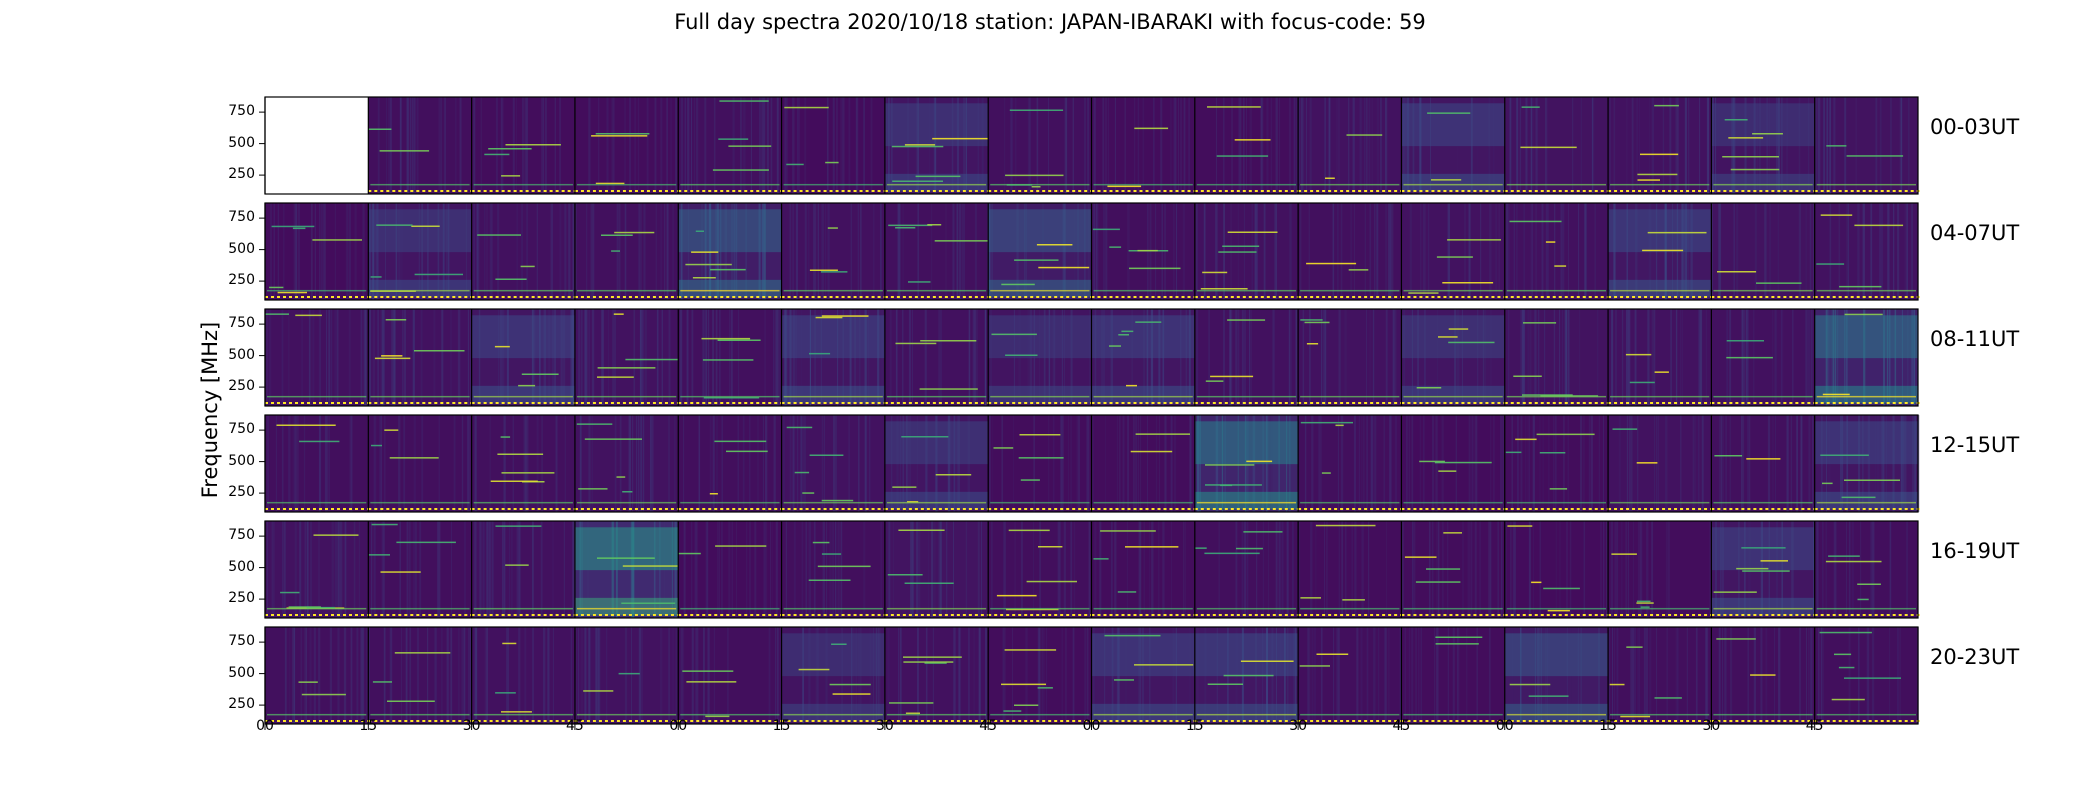  I want to click on panel-background, so click(420, 675).